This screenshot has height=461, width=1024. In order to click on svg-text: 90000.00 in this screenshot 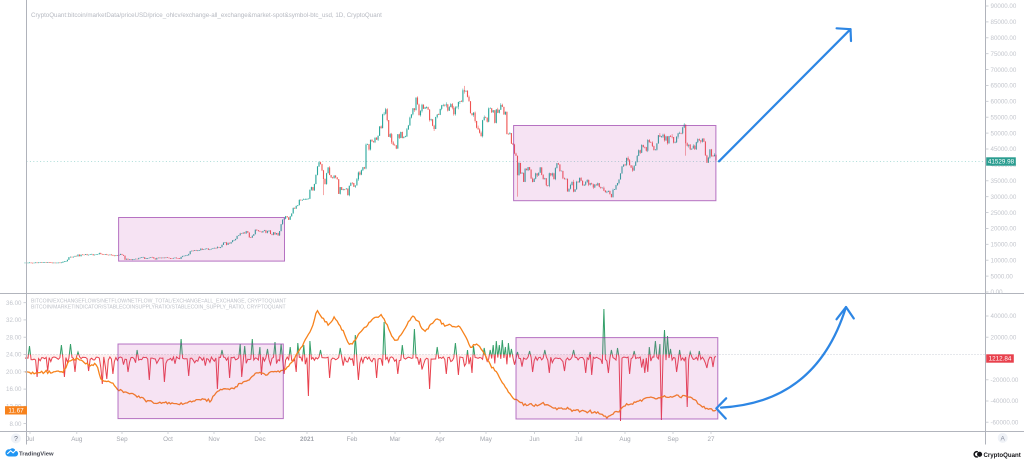, I will do `click(1004, 6)`.